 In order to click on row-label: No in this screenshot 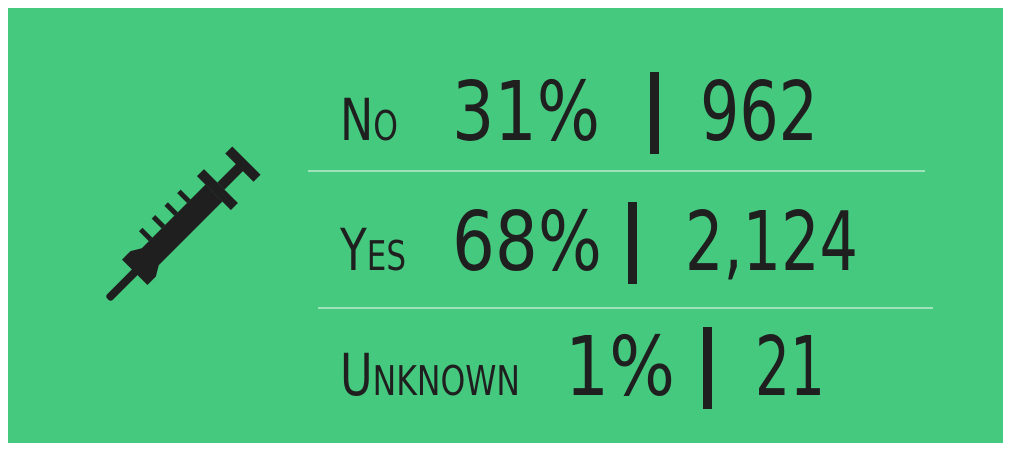, I will do `click(369, 120)`.